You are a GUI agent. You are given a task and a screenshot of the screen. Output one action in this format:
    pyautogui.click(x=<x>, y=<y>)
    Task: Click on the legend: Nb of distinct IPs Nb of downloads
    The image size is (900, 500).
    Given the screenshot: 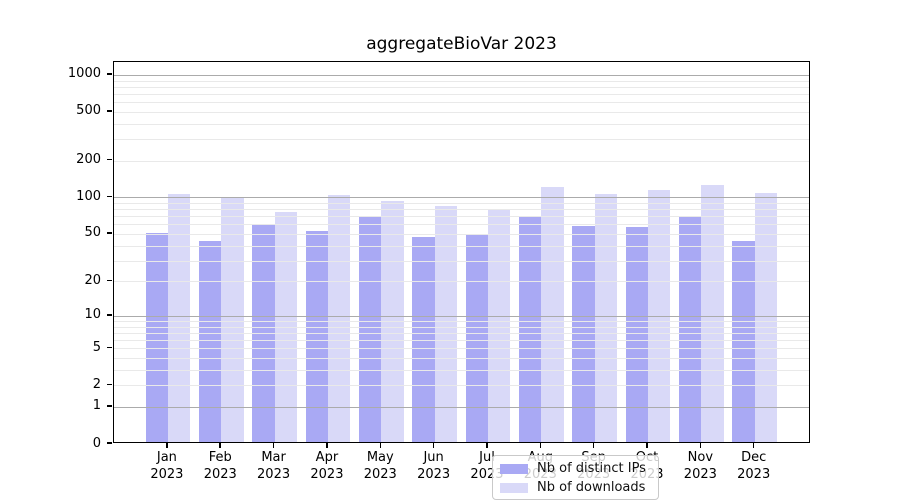 What is the action you would take?
    pyautogui.click(x=575, y=477)
    